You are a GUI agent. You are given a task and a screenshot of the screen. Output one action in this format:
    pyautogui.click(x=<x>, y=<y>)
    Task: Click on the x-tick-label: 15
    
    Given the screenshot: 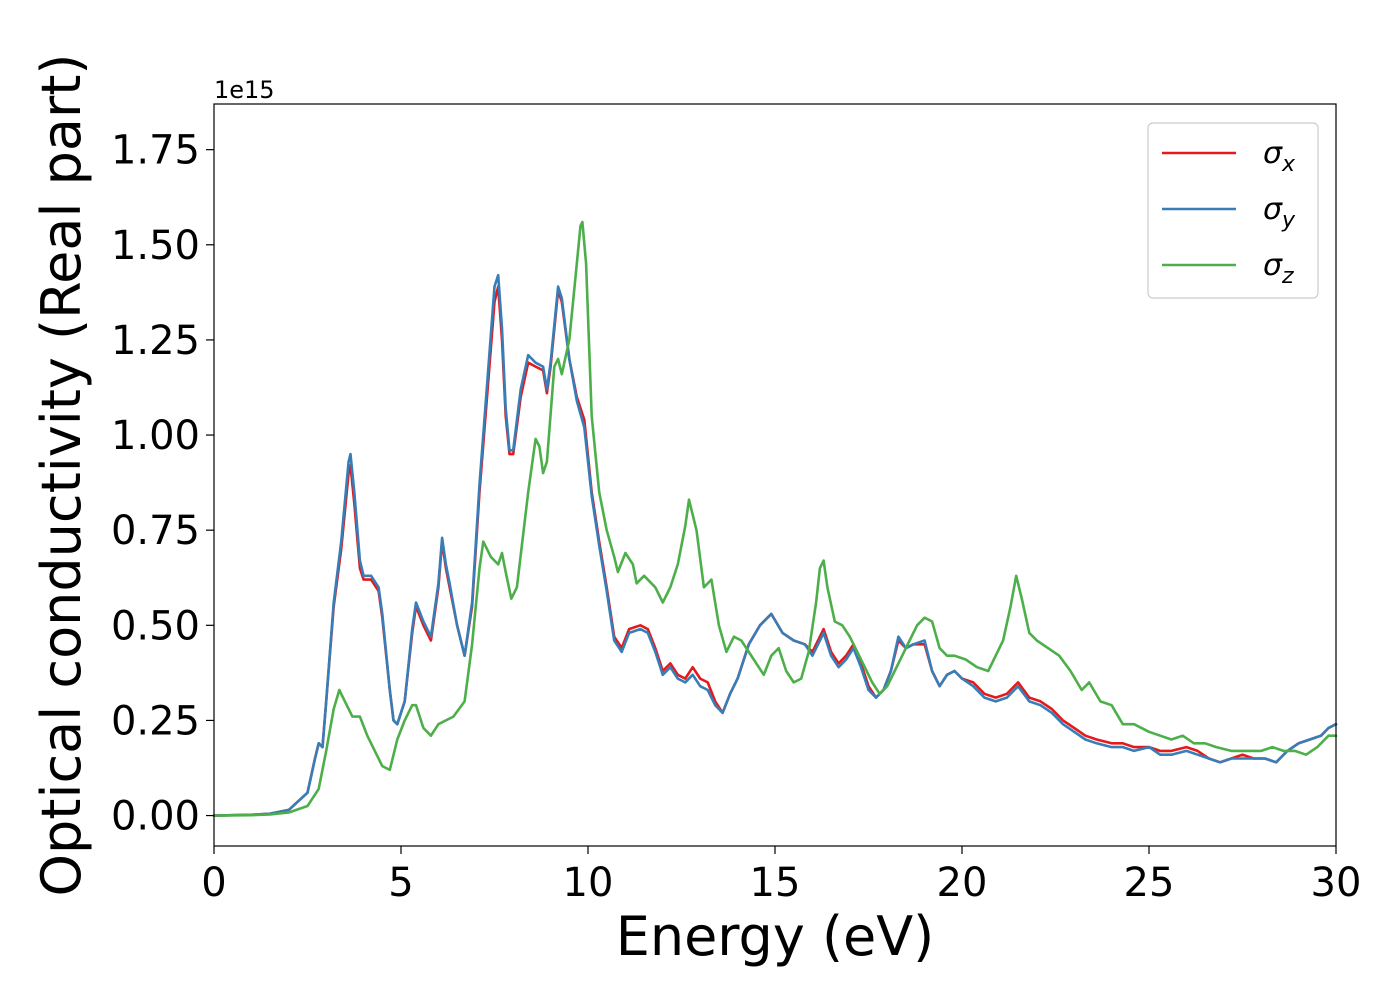 What is the action you would take?
    pyautogui.click(x=775, y=883)
    